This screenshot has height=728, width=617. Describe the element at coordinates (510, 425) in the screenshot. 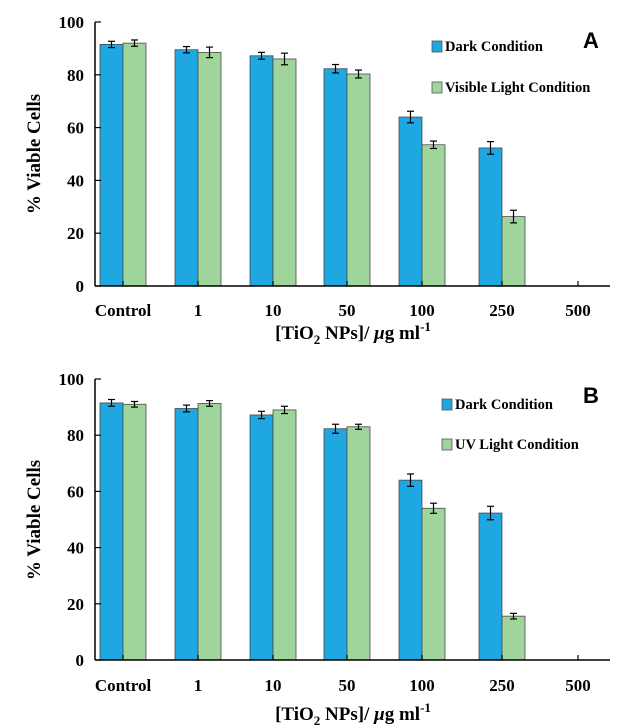

I see `legend: Dark Condition UV Light Condition` at that location.